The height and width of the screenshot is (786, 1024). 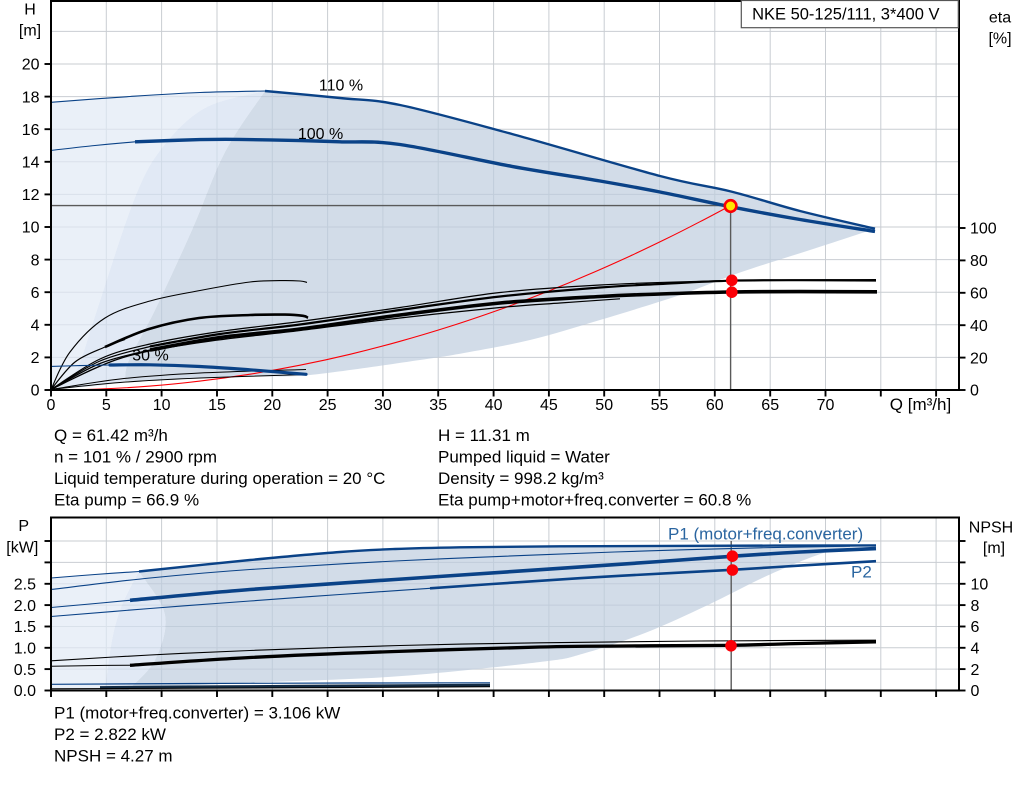 What do you see at coordinates (438, 405) in the screenshot?
I see `svg-text: 35` at bounding box center [438, 405].